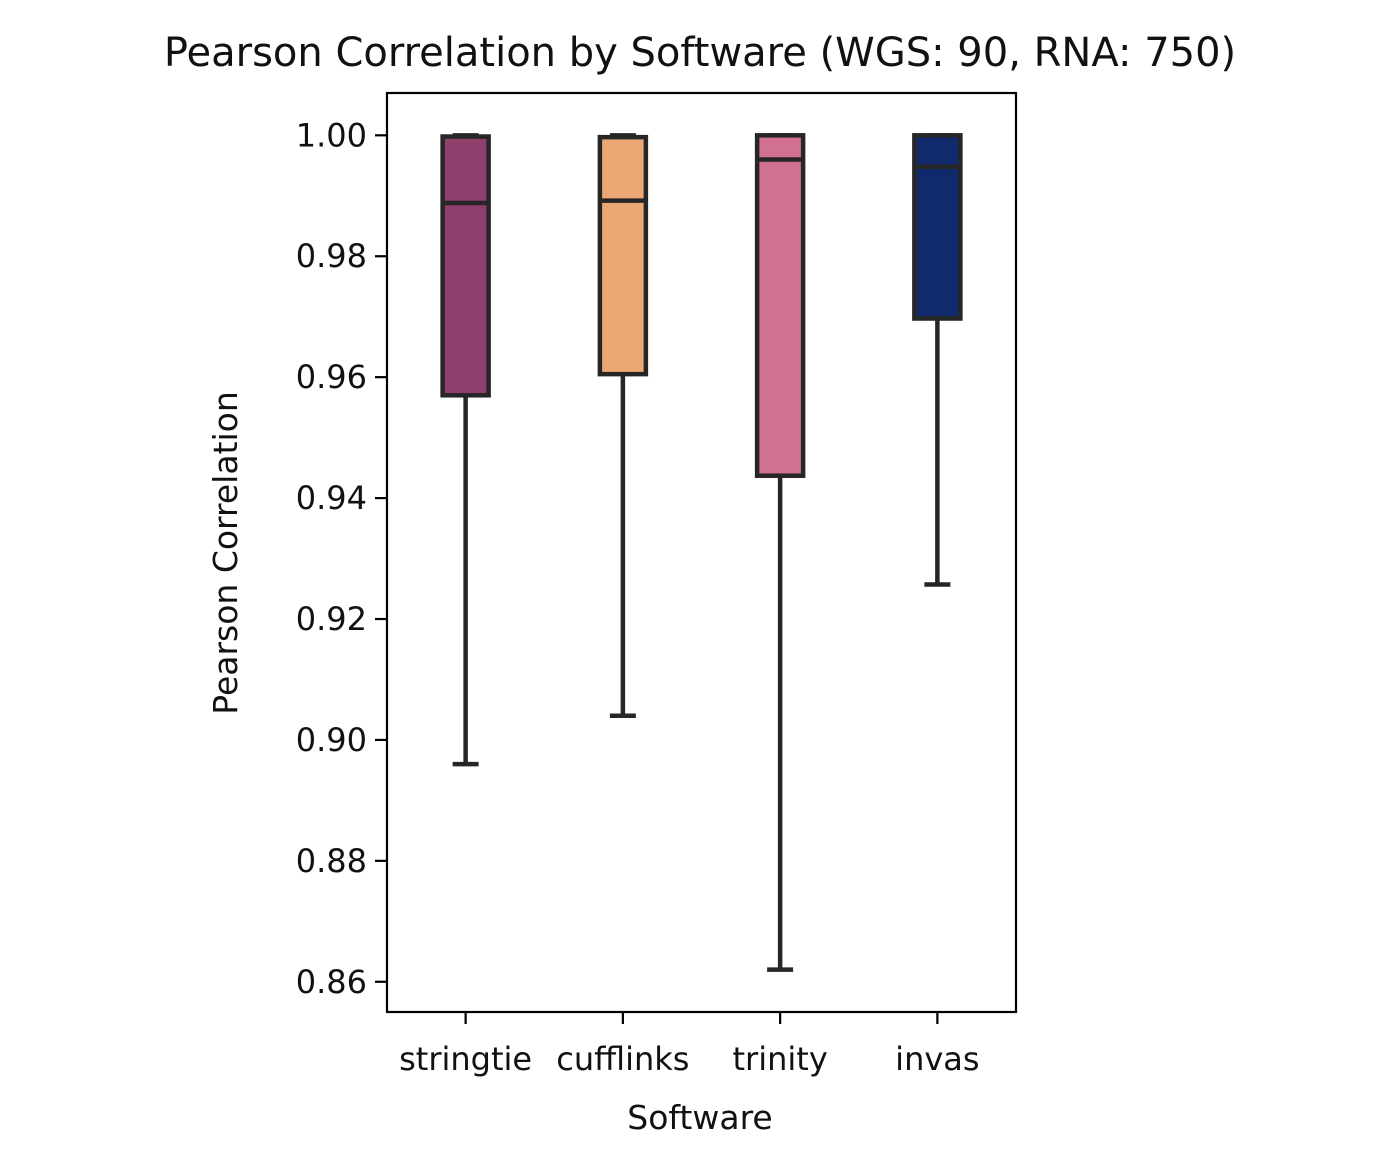 This screenshot has height=1168, width=1400. Describe the element at coordinates (622, 1059) in the screenshot. I see `x-tick-label: cufflinks` at that location.